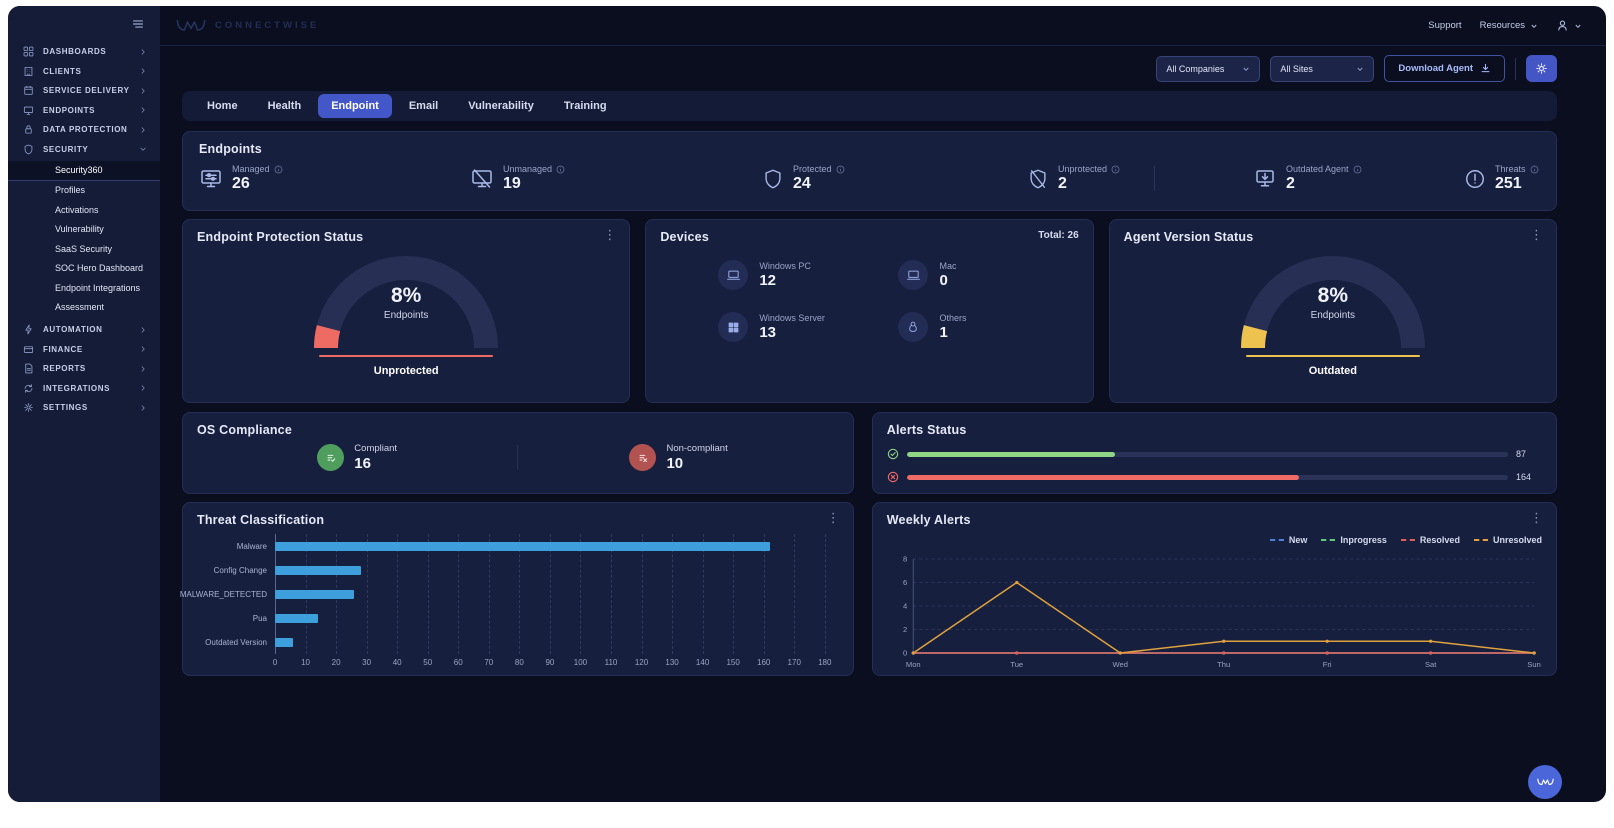 The height and width of the screenshot is (828, 1614). Describe the element at coordinates (1333, 315) in the screenshot. I see `gauge-unit: Endpoints` at that location.